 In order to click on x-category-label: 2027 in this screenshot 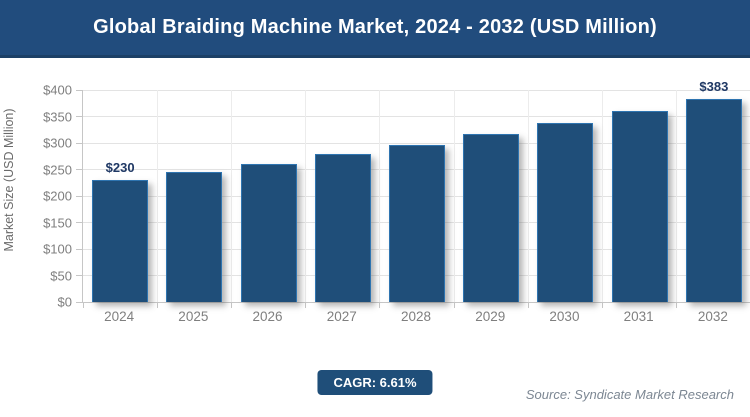, I will do `click(341, 316)`.